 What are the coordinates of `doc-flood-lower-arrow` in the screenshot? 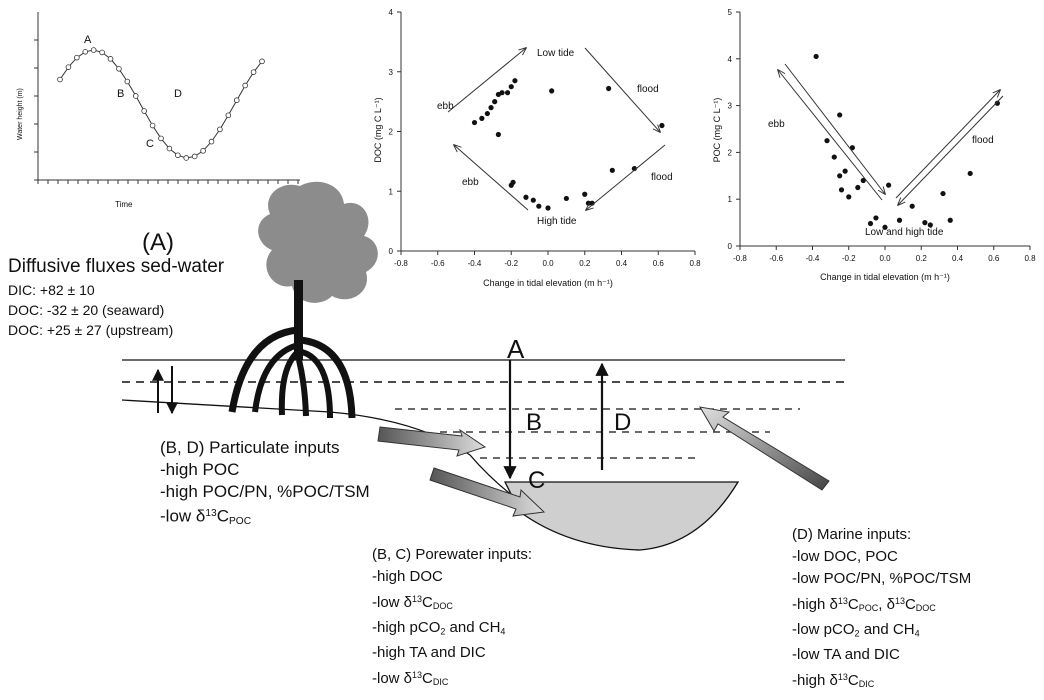 It's located at (626, 177).